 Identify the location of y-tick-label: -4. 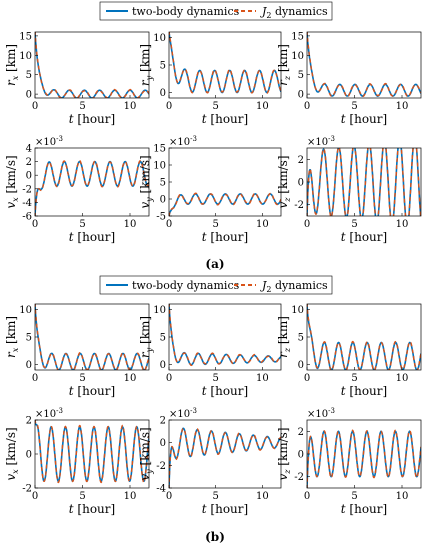
(27, 203).